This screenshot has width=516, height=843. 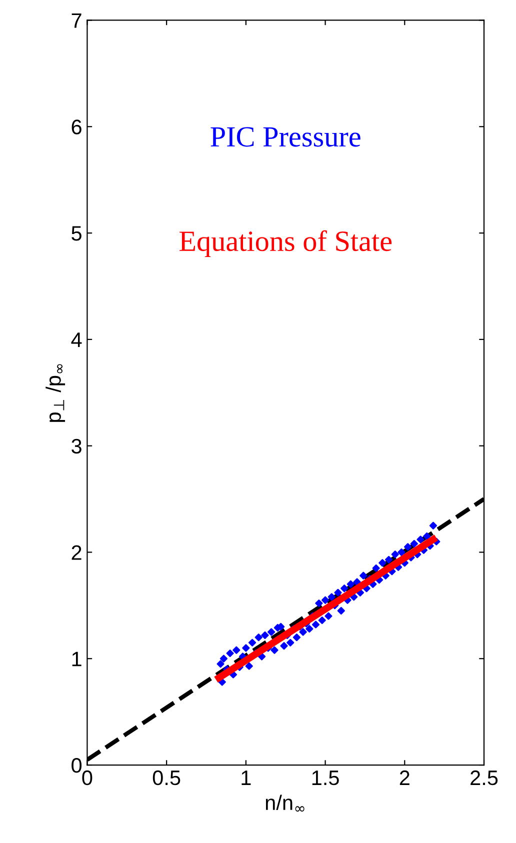 What do you see at coordinates (77, 446) in the screenshot?
I see `y-tick-label: 3` at bounding box center [77, 446].